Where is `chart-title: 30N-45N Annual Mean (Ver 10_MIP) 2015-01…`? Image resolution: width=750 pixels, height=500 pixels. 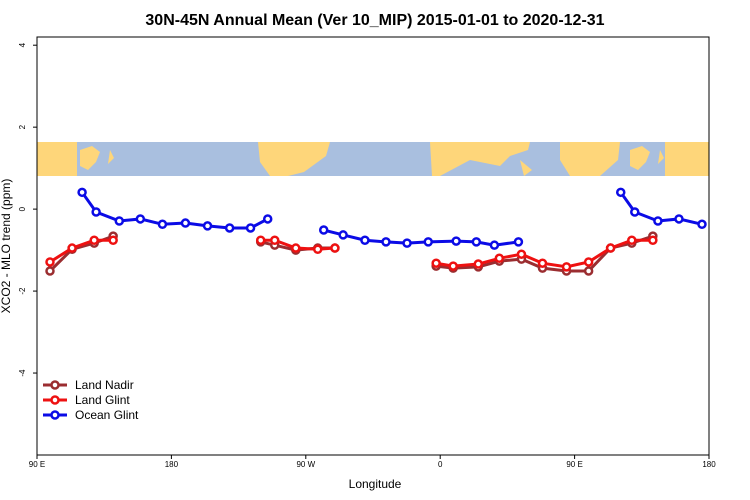
chart-title: 30N-45N Annual Mean (Ver 10_MIP) 2015-01… is located at coordinates (374, 20).